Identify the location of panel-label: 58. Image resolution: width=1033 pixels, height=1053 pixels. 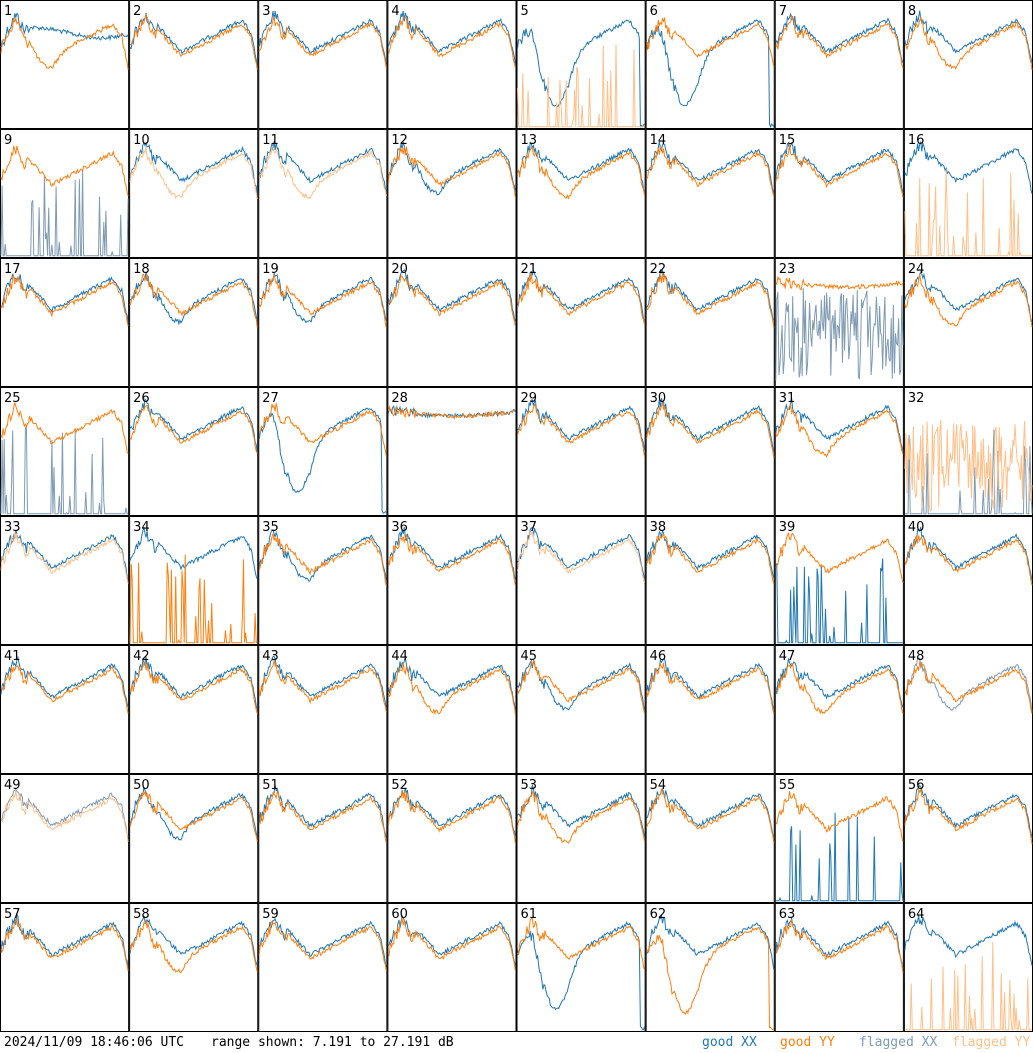
(141, 914).